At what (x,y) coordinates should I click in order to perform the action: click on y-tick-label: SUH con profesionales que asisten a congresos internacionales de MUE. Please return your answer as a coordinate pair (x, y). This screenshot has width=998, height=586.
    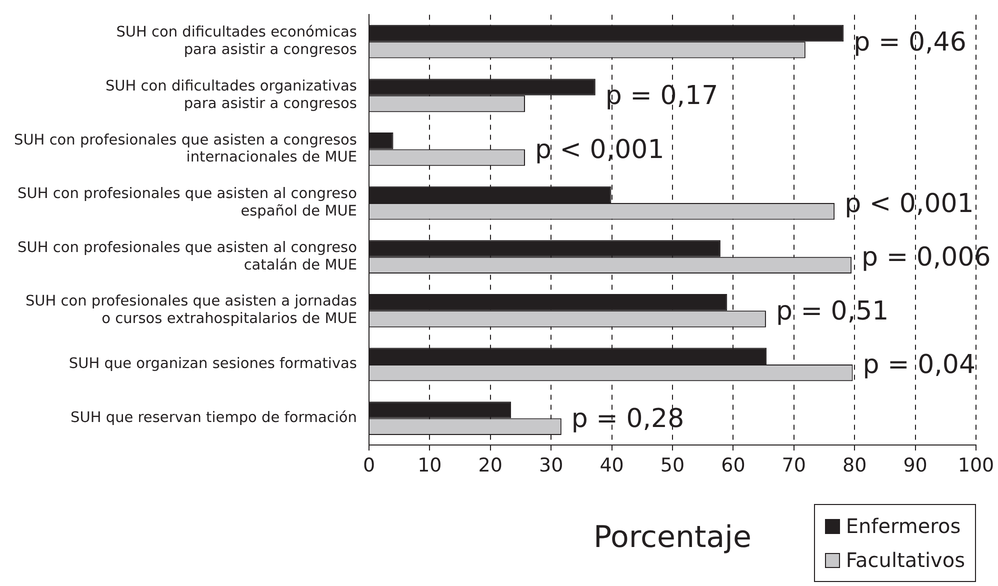
    Looking at the image, I should click on (185, 149).